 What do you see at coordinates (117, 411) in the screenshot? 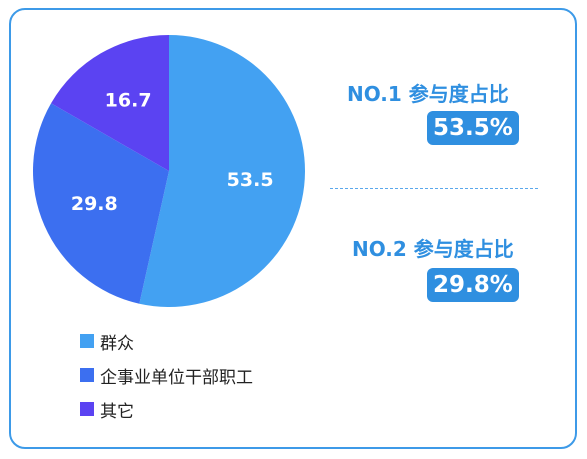
I see `legend-label: 其它` at bounding box center [117, 411].